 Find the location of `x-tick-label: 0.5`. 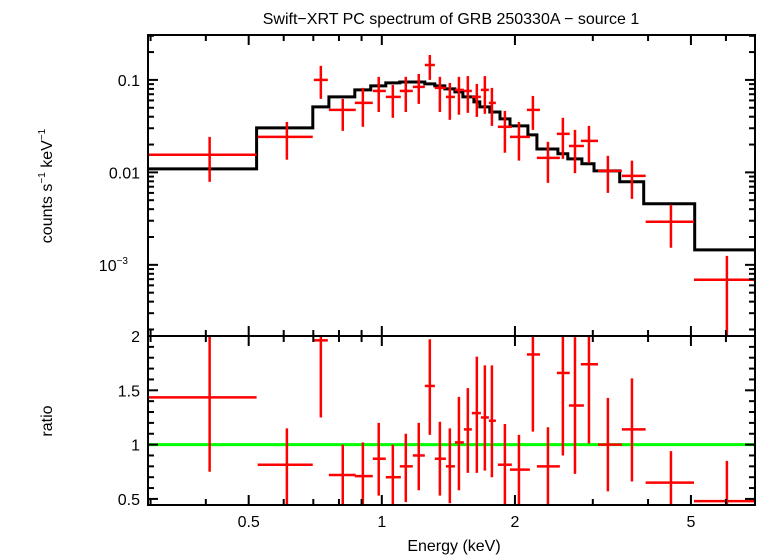

x-tick-label: 0.5 is located at coordinates (249, 522).